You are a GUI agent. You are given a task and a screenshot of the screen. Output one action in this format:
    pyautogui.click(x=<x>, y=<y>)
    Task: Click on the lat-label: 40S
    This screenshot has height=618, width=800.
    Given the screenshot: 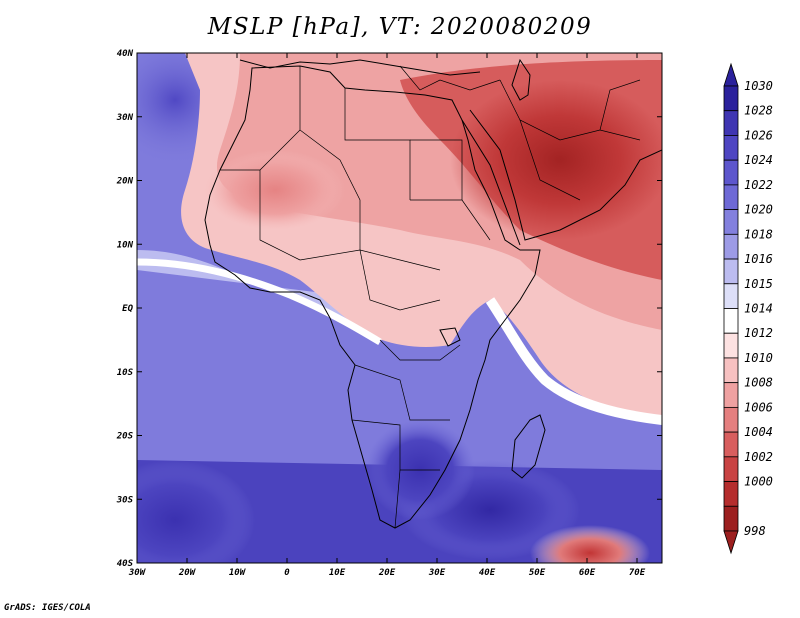 What is the action you would take?
    pyautogui.click(x=125, y=564)
    